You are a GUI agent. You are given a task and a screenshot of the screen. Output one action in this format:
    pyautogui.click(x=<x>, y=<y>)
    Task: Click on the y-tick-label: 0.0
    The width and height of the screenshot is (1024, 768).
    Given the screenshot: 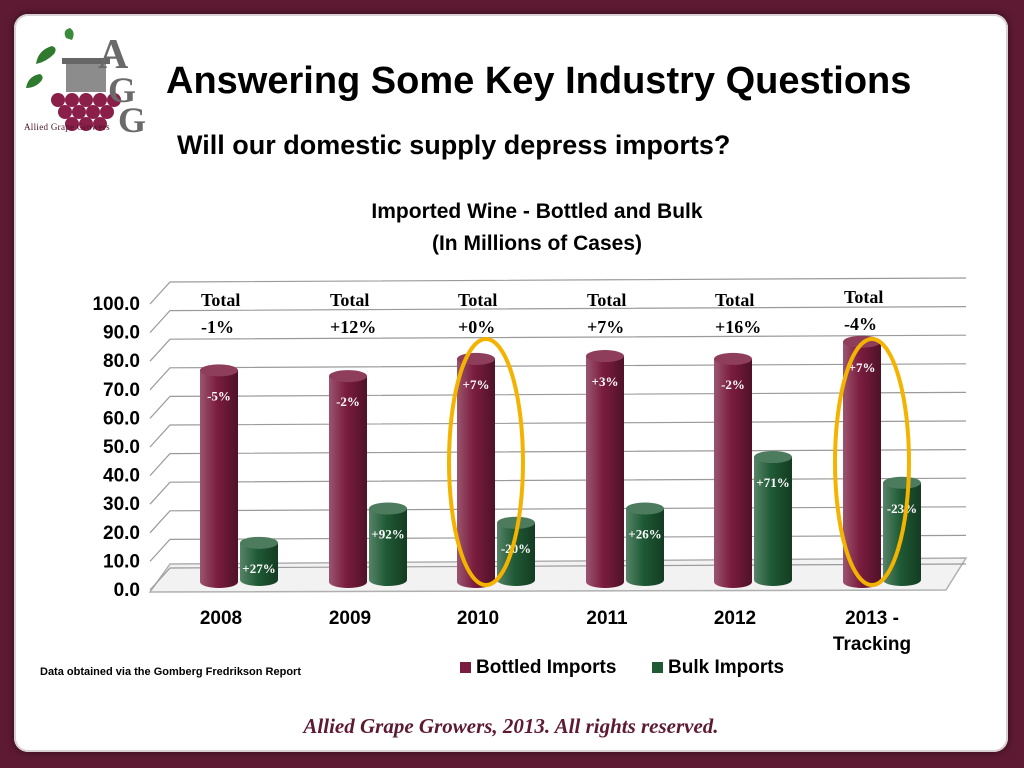 What is the action you would take?
    pyautogui.click(x=127, y=590)
    